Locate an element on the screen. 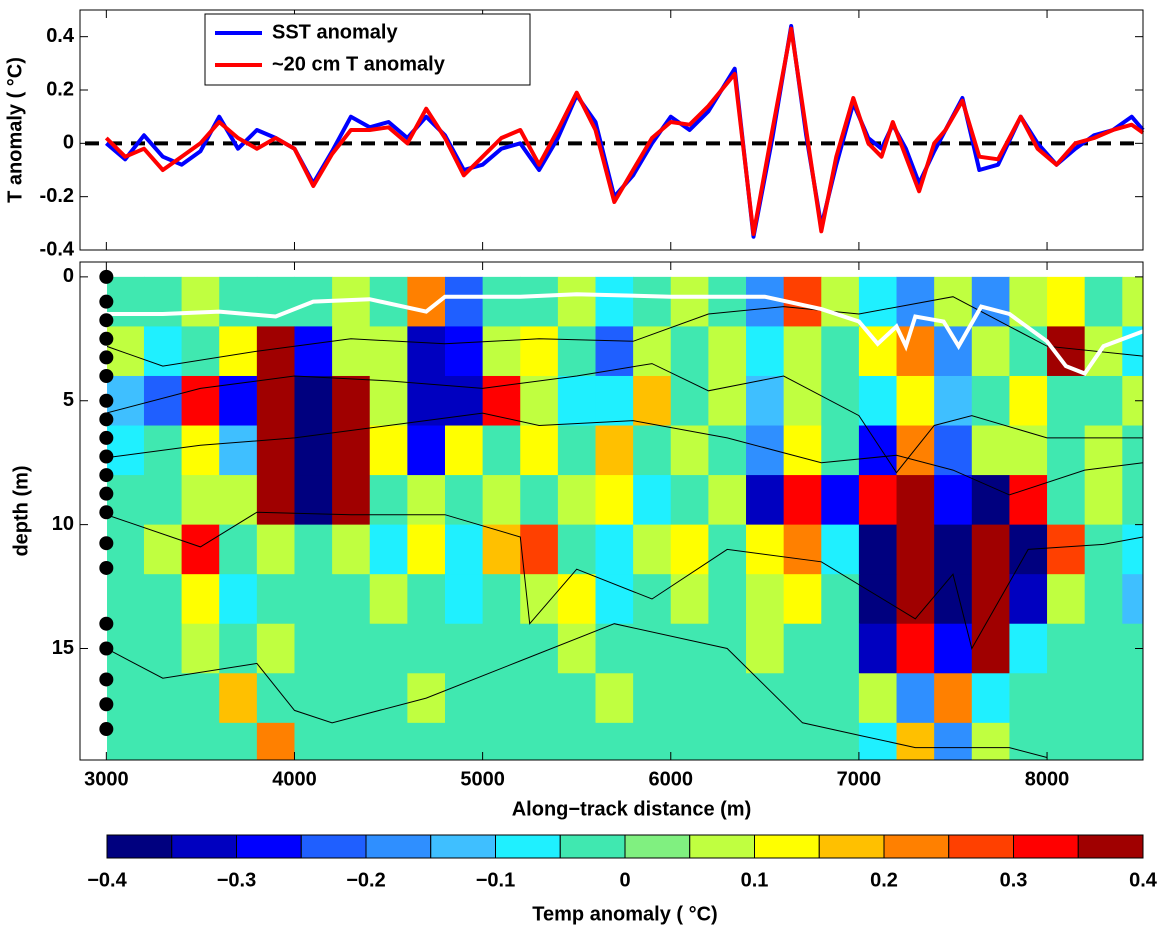 The height and width of the screenshot is (932, 1167). x-axis-label: Along−track distance (m) is located at coordinates (632, 809).